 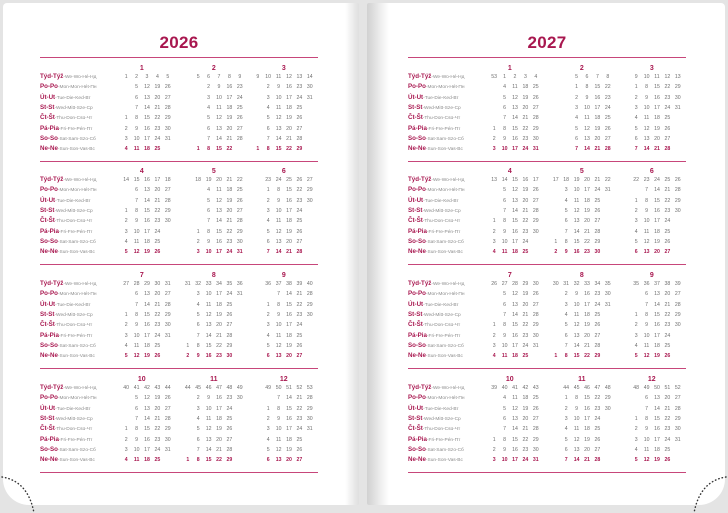 What do you see at coordinates (258, 77) in the screenshot?
I see `week-number: 9` at bounding box center [258, 77].